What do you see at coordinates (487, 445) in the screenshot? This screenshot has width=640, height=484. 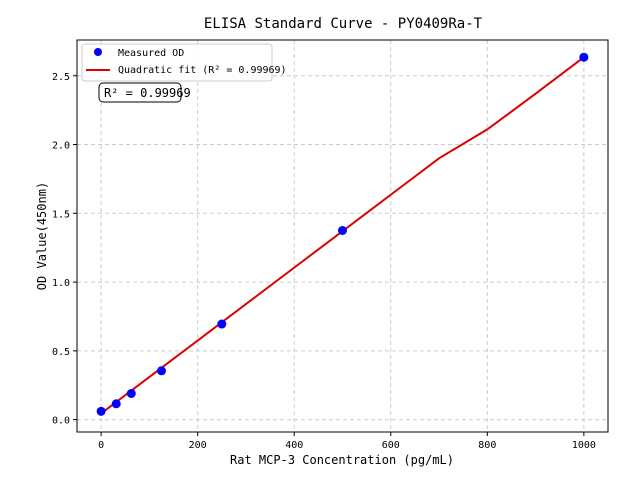 I see `x-tick-label: 800` at bounding box center [487, 445].